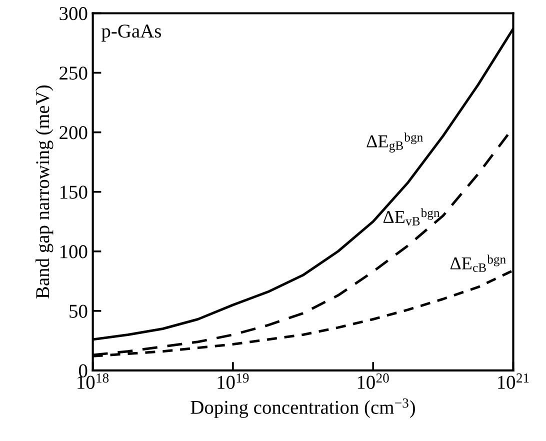  I want to click on y-tick-label: 150, so click(74, 192).